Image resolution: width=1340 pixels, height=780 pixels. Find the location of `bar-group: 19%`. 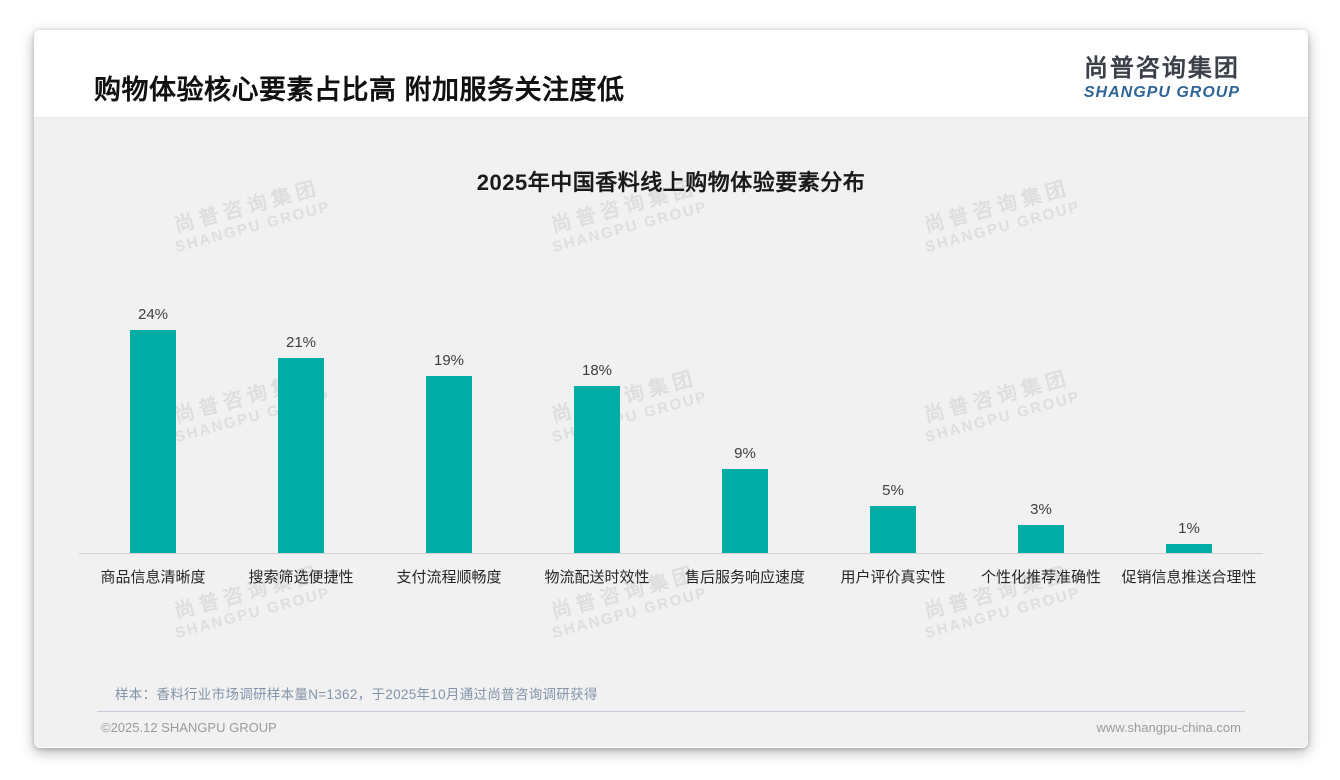

bar-group: 19% is located at coordinates (449, 428).